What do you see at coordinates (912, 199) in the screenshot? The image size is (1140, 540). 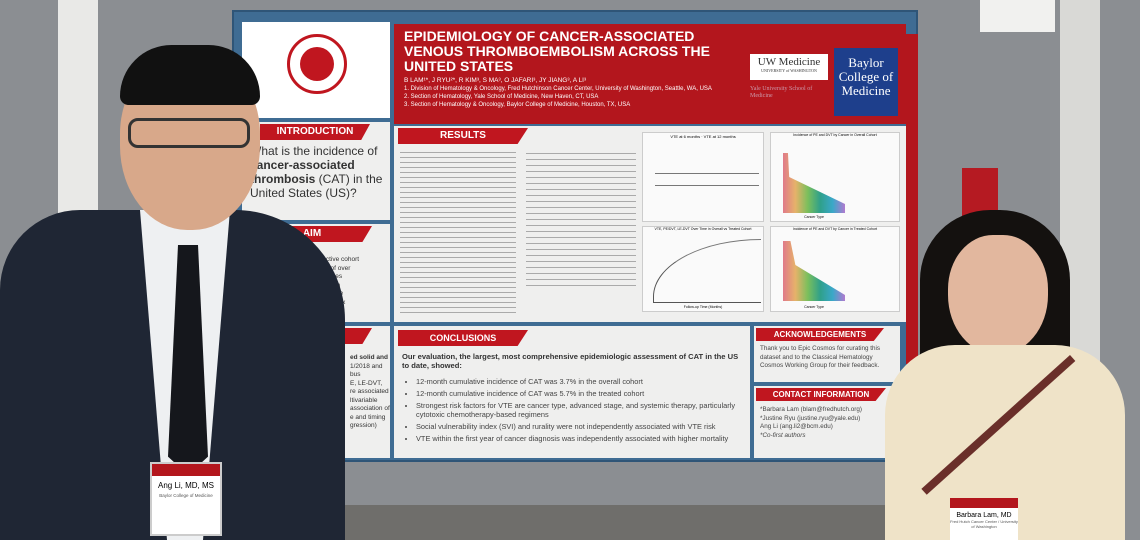 I see `side-banner` at bounding box center [912, 199].